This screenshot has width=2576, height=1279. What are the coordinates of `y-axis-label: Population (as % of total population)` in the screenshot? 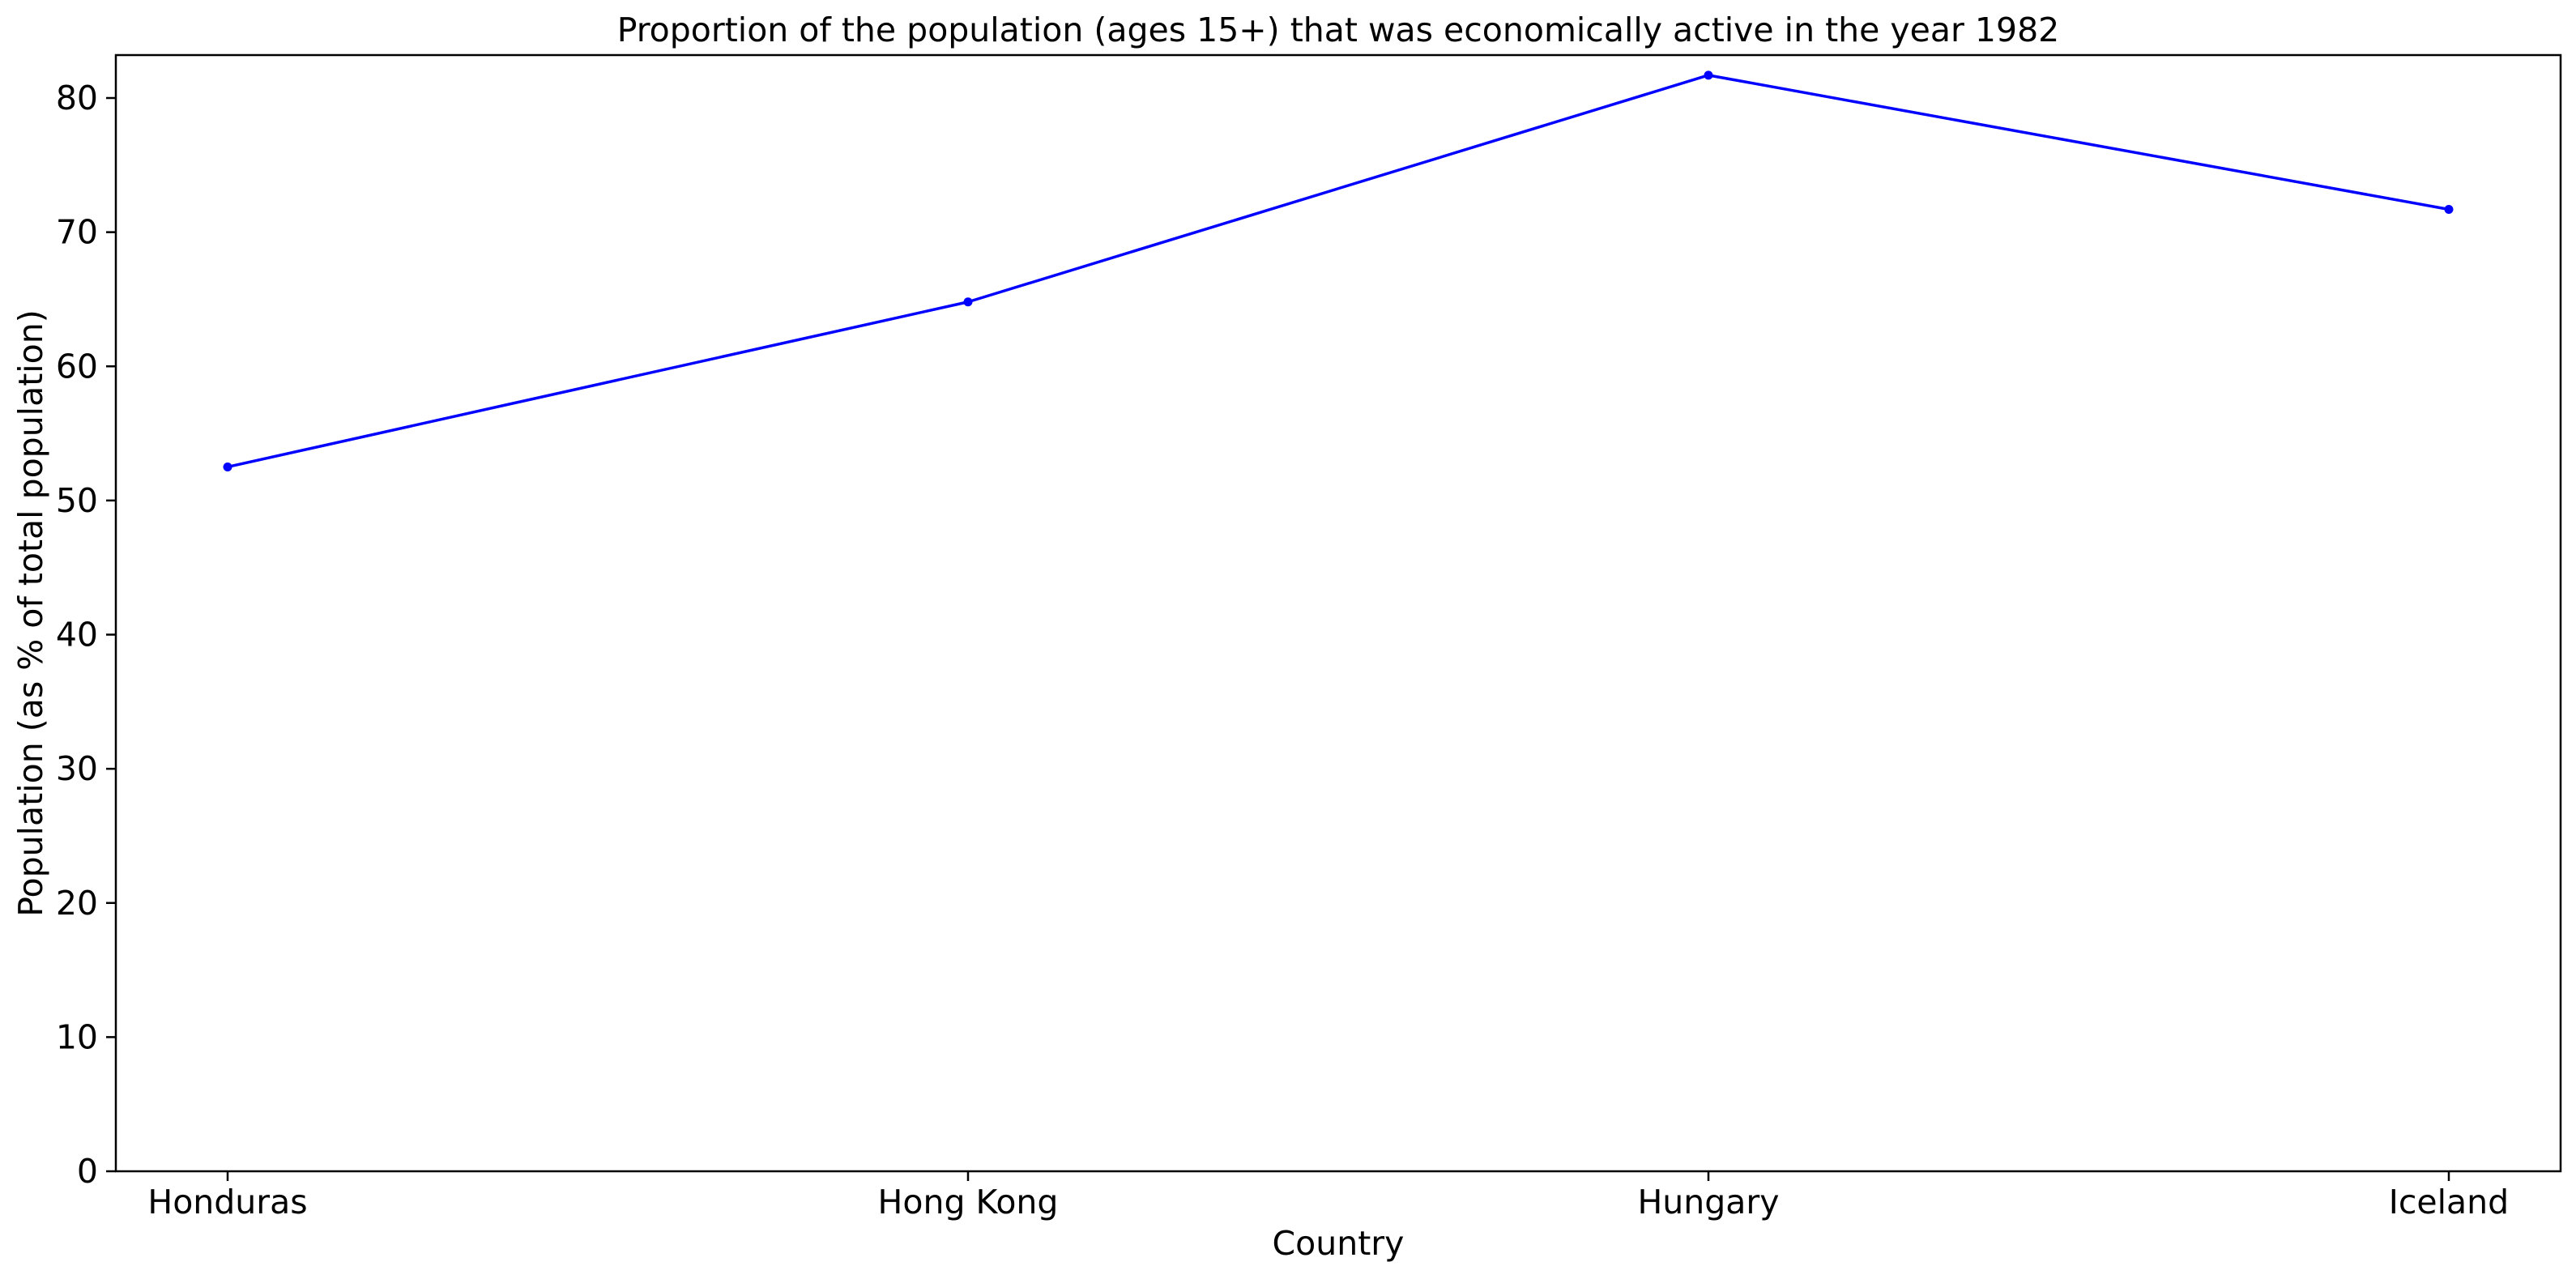 It's located at (31, 612).